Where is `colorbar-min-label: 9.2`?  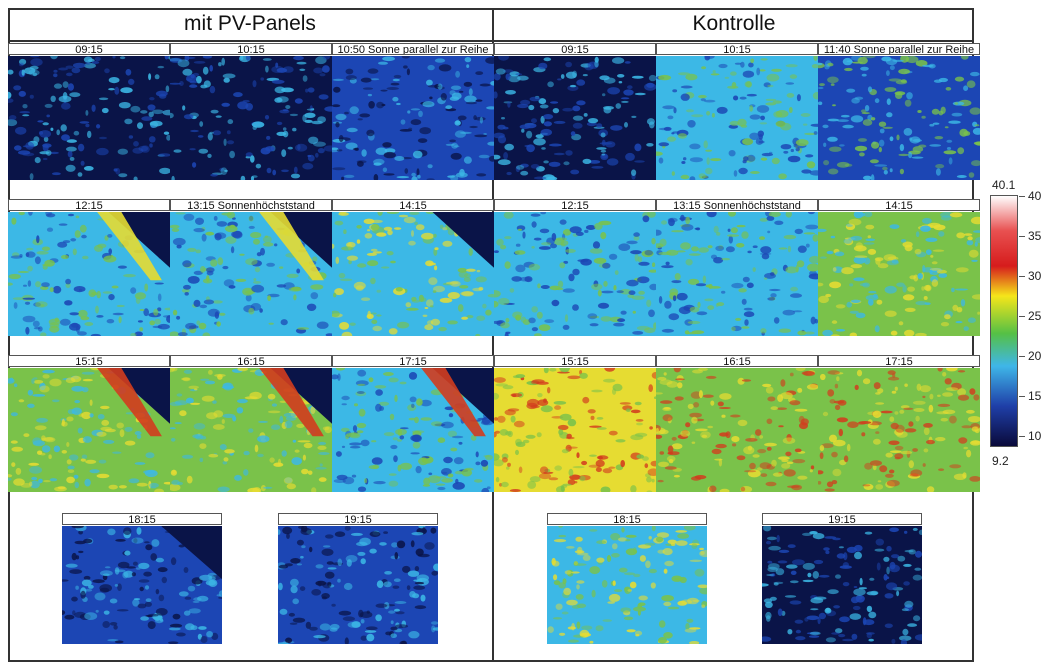 colorbar-min-label: 9.2 is located at coordinates (1000, 461).